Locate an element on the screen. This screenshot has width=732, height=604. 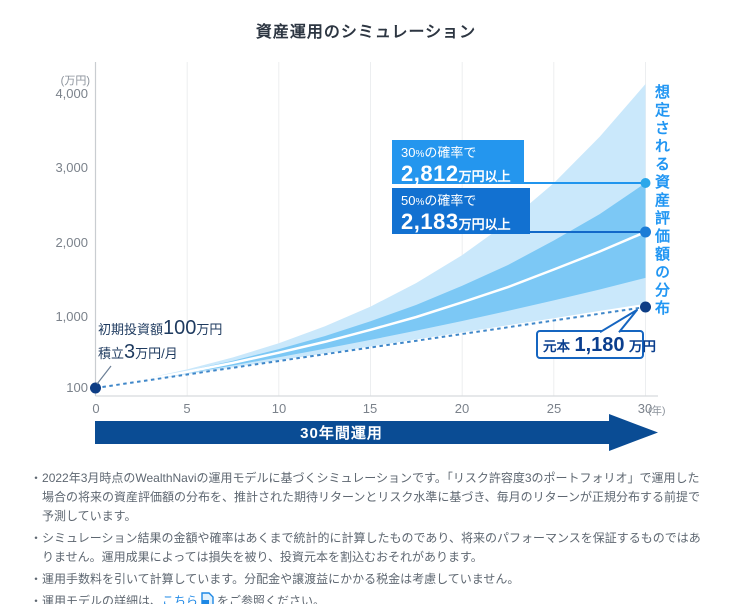
start-line1-value: 100 is located at coordinates (180, 328).